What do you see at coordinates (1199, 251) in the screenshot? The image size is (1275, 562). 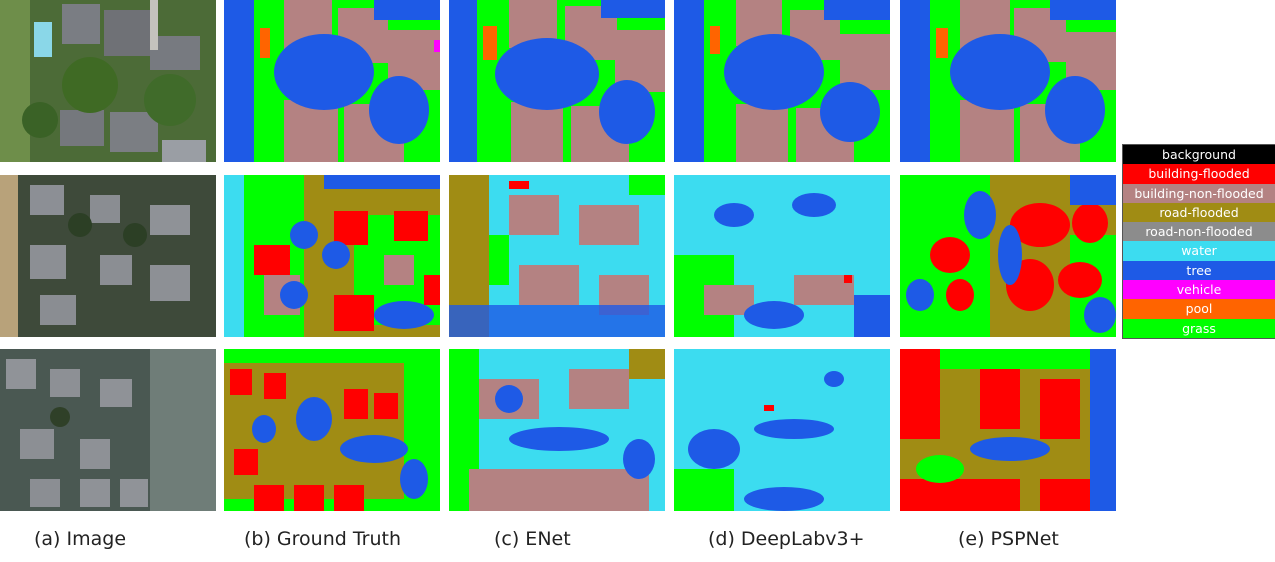 I see `legend-item-water: water` at bounding box center [1199, 251].